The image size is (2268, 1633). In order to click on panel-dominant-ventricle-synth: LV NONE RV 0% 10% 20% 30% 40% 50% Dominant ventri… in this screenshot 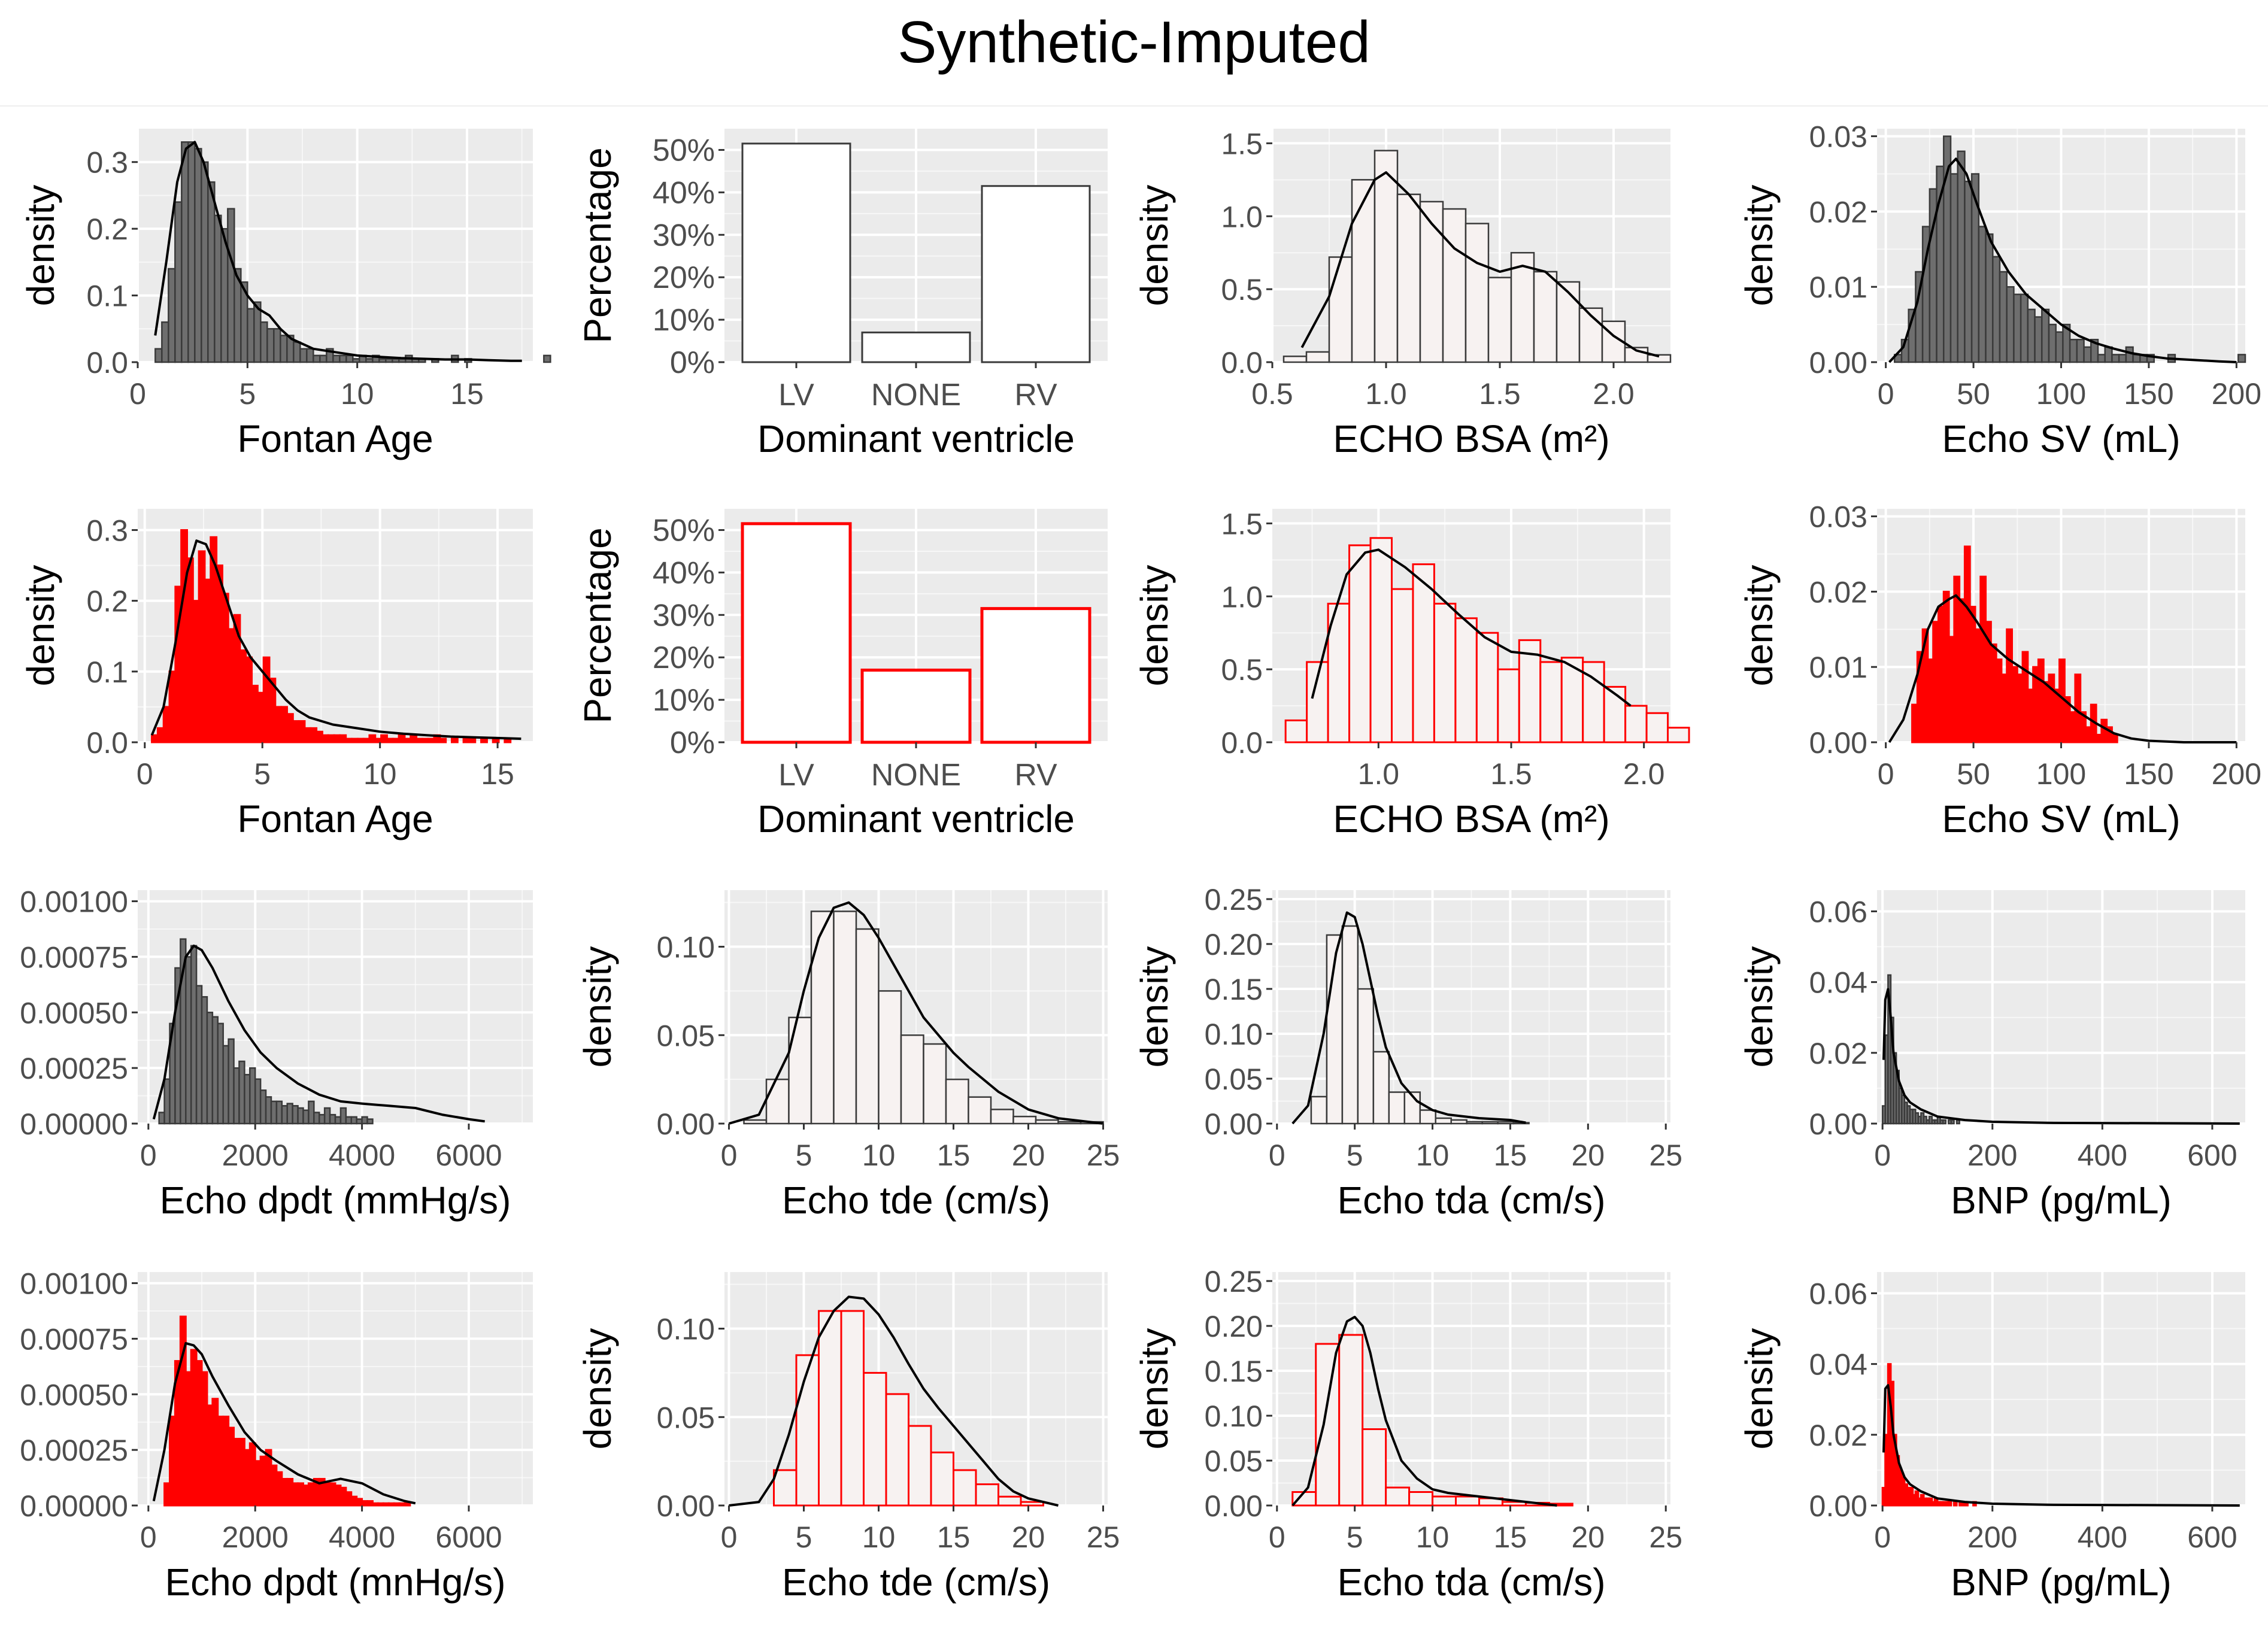, I will do `click(842, 675)`.